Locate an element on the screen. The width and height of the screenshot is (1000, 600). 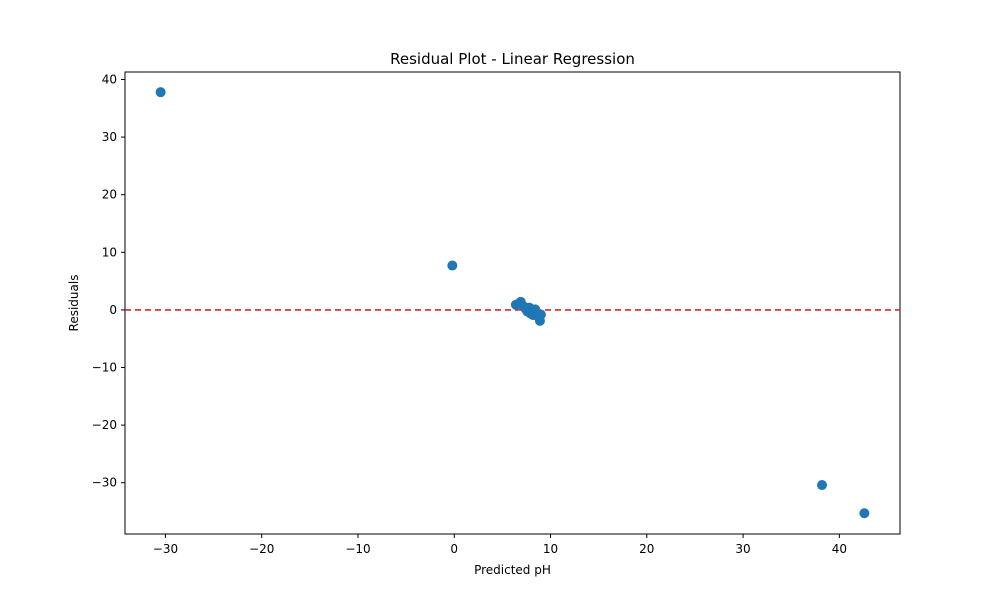
y-axis-ticks: −30 −20 −10 0 10 20 30 40 is located at coordinates (108, 281).